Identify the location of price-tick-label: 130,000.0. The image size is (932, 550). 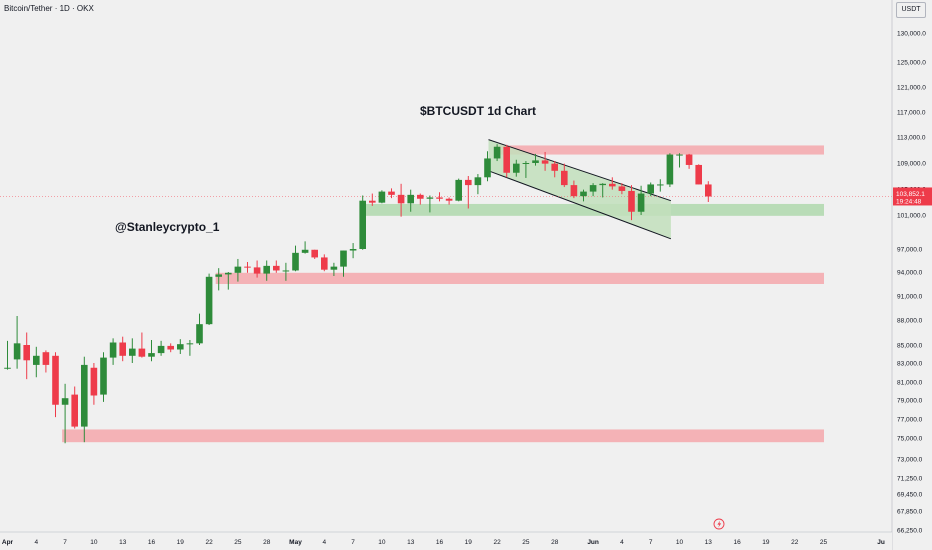
(911, 34).